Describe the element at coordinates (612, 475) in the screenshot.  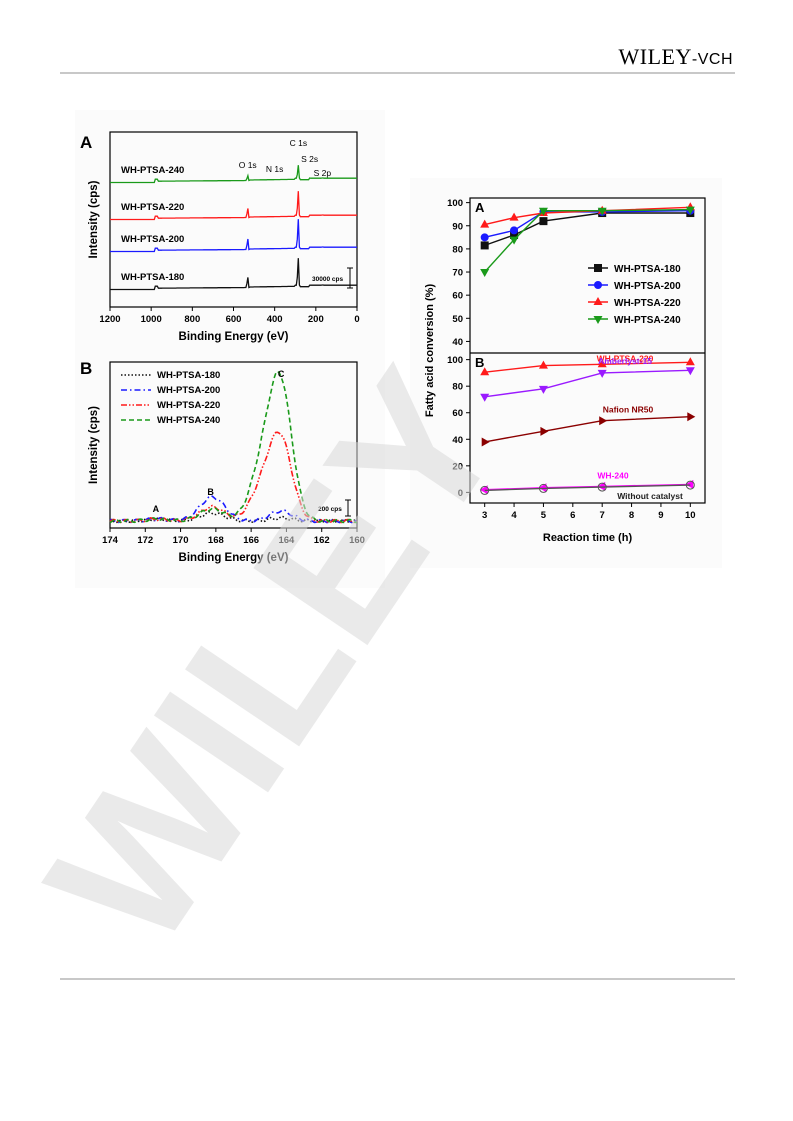
I see `series-label: WH-240` at that location.